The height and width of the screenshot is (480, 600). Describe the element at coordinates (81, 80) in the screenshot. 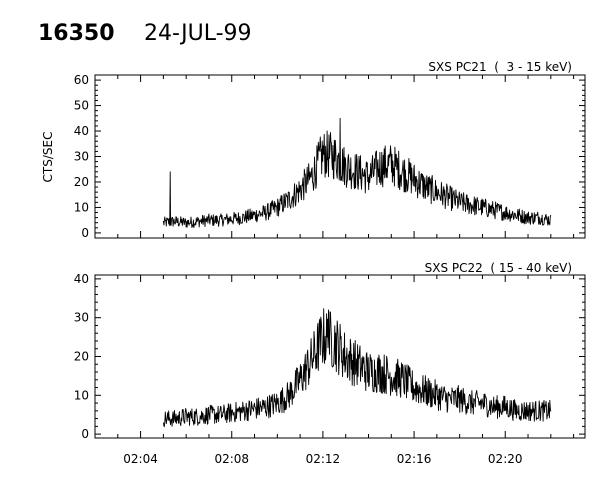

I see `y-tick-label: 60` at that location.